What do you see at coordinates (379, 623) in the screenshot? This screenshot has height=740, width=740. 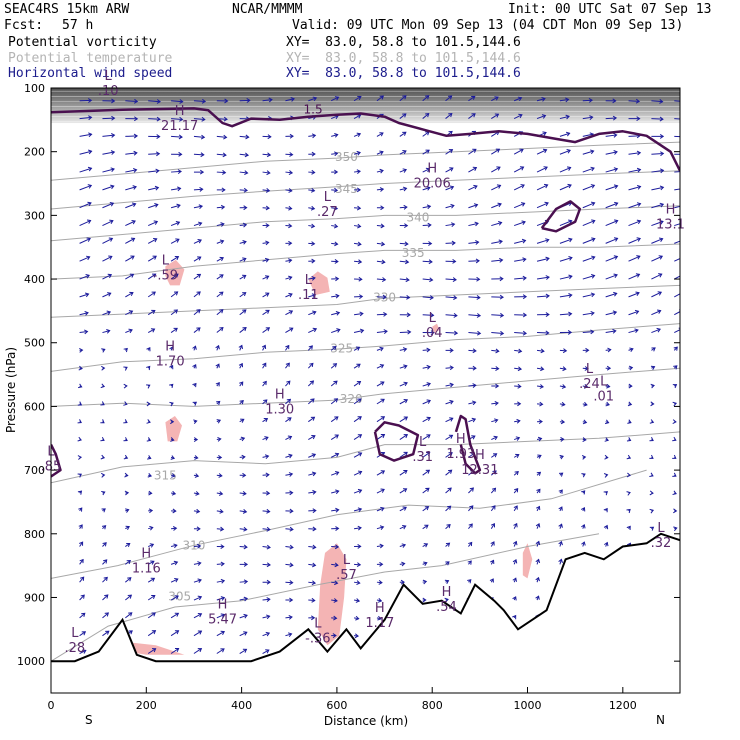 I see `extremum-value: 1.17` at bounding box center [379, 623].